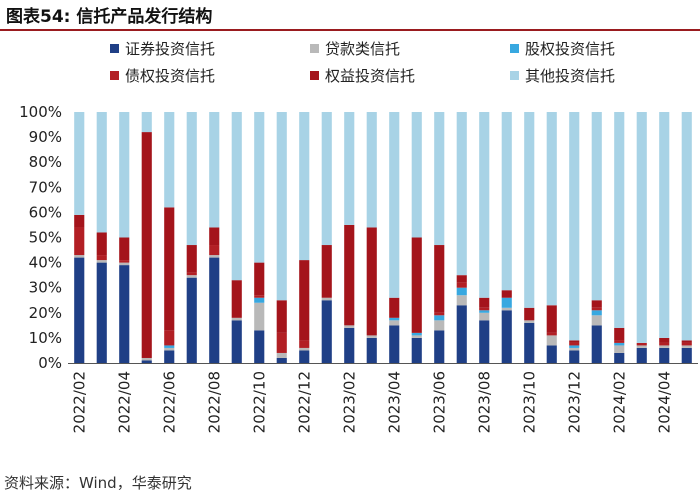 The height and width of the screenshot is (496, 700). I want to click on y-tick-label: 50%, so click(45, 238).